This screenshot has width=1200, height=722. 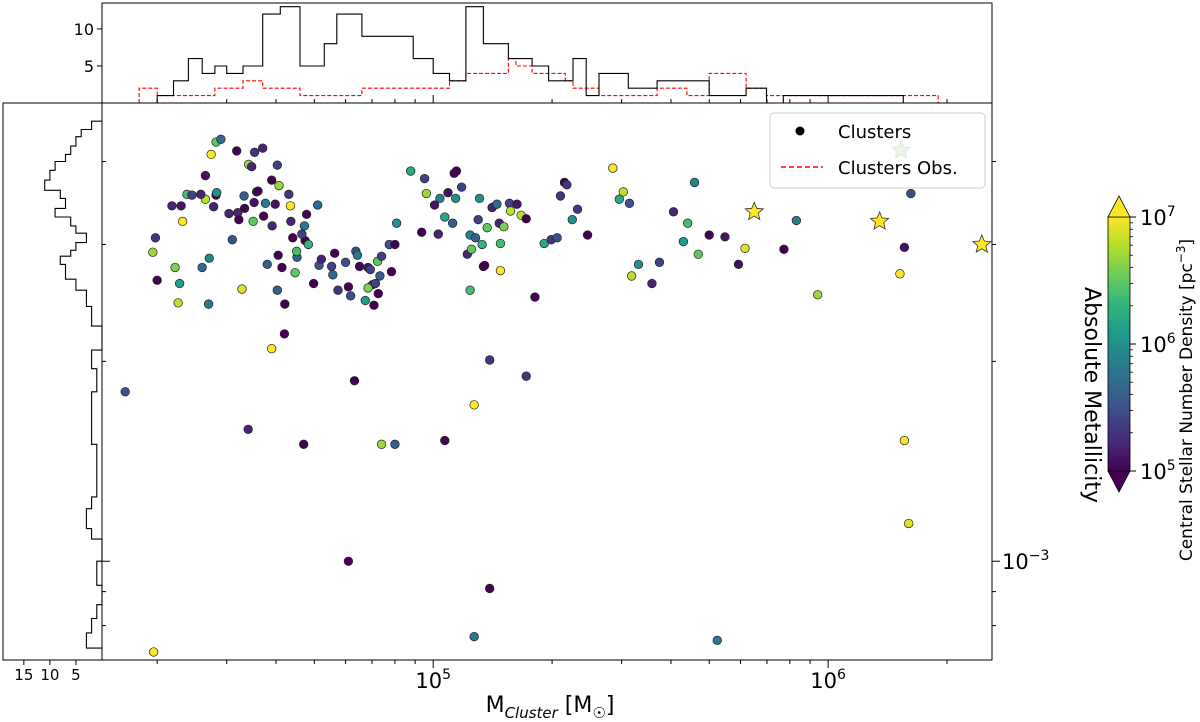 I want to click on side-histogram-bars, so click(x=73, y=384).